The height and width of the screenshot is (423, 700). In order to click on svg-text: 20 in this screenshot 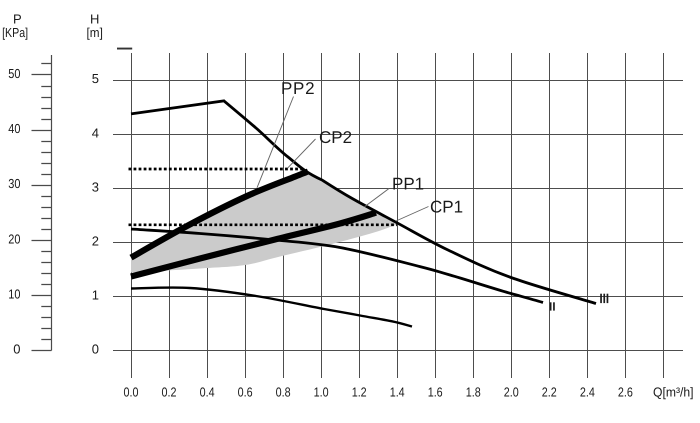, I will do `click(14, 238)`.